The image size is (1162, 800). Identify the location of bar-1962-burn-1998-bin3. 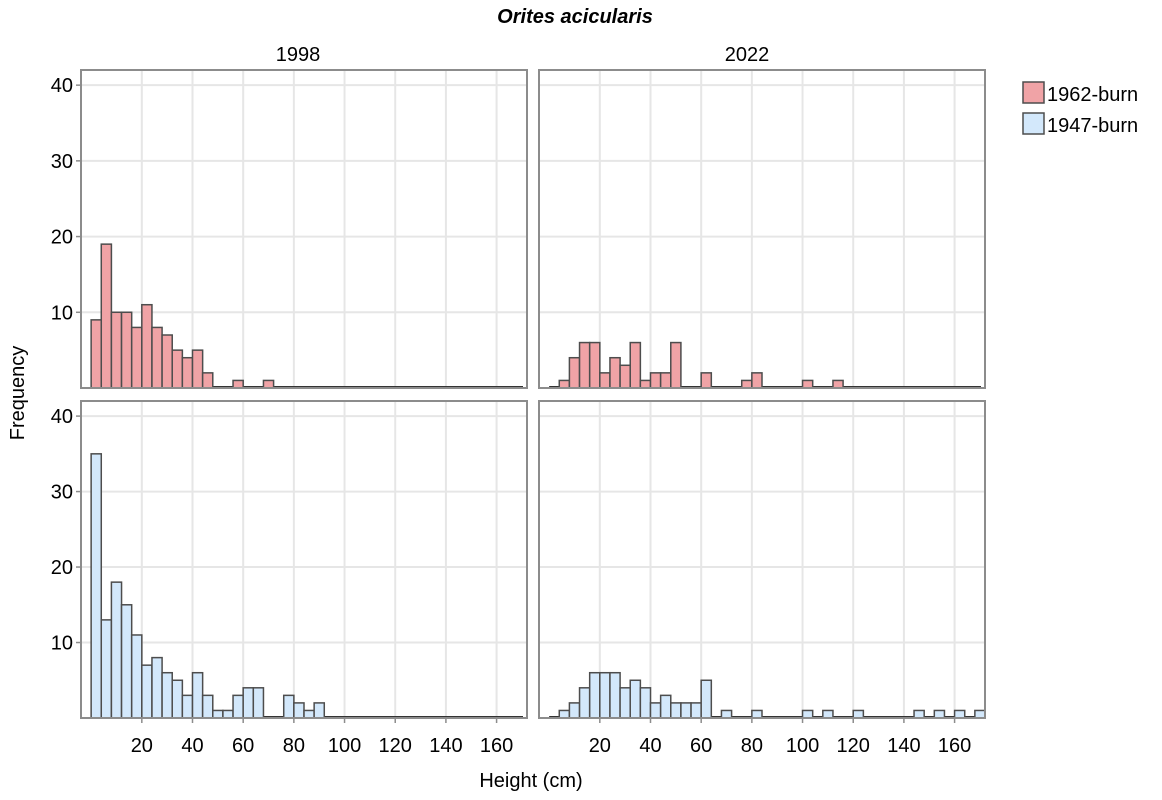
(126, 350).